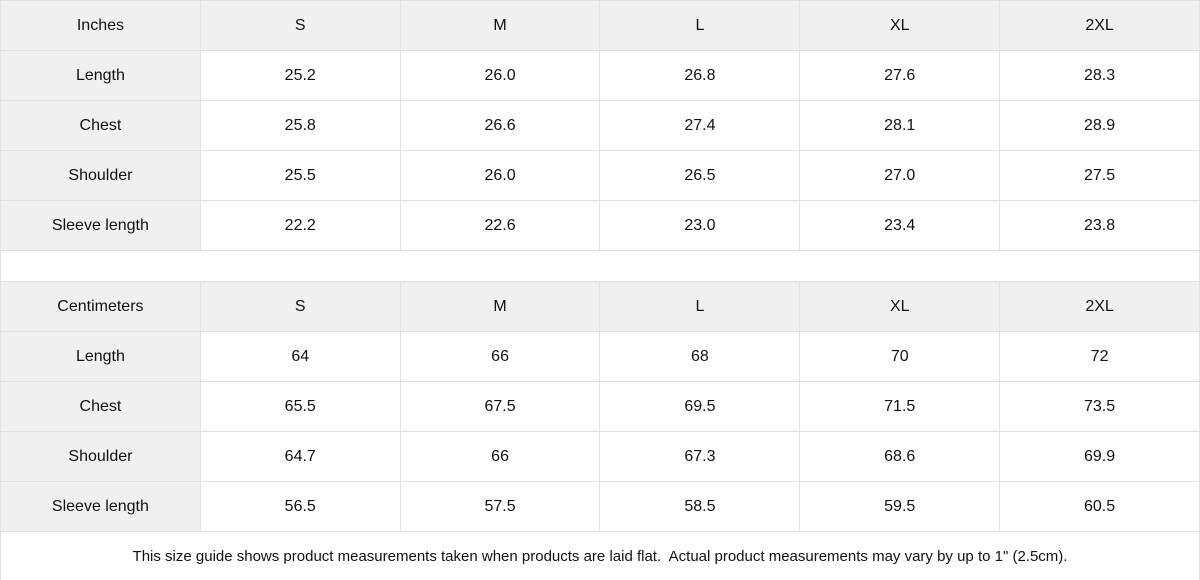 The width and height of the screenshot is (1200, 580). I want to click on size-value: 25.5, so click(300, 175).